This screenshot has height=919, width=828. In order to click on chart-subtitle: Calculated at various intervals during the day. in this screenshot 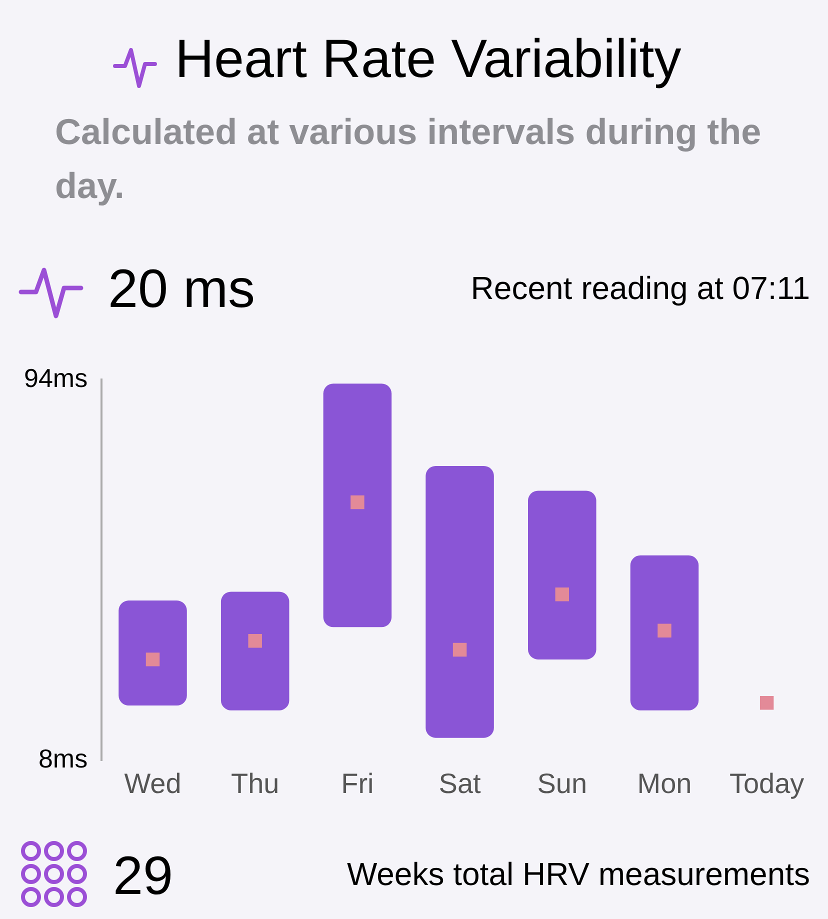, I will do `click(408, 159)`.